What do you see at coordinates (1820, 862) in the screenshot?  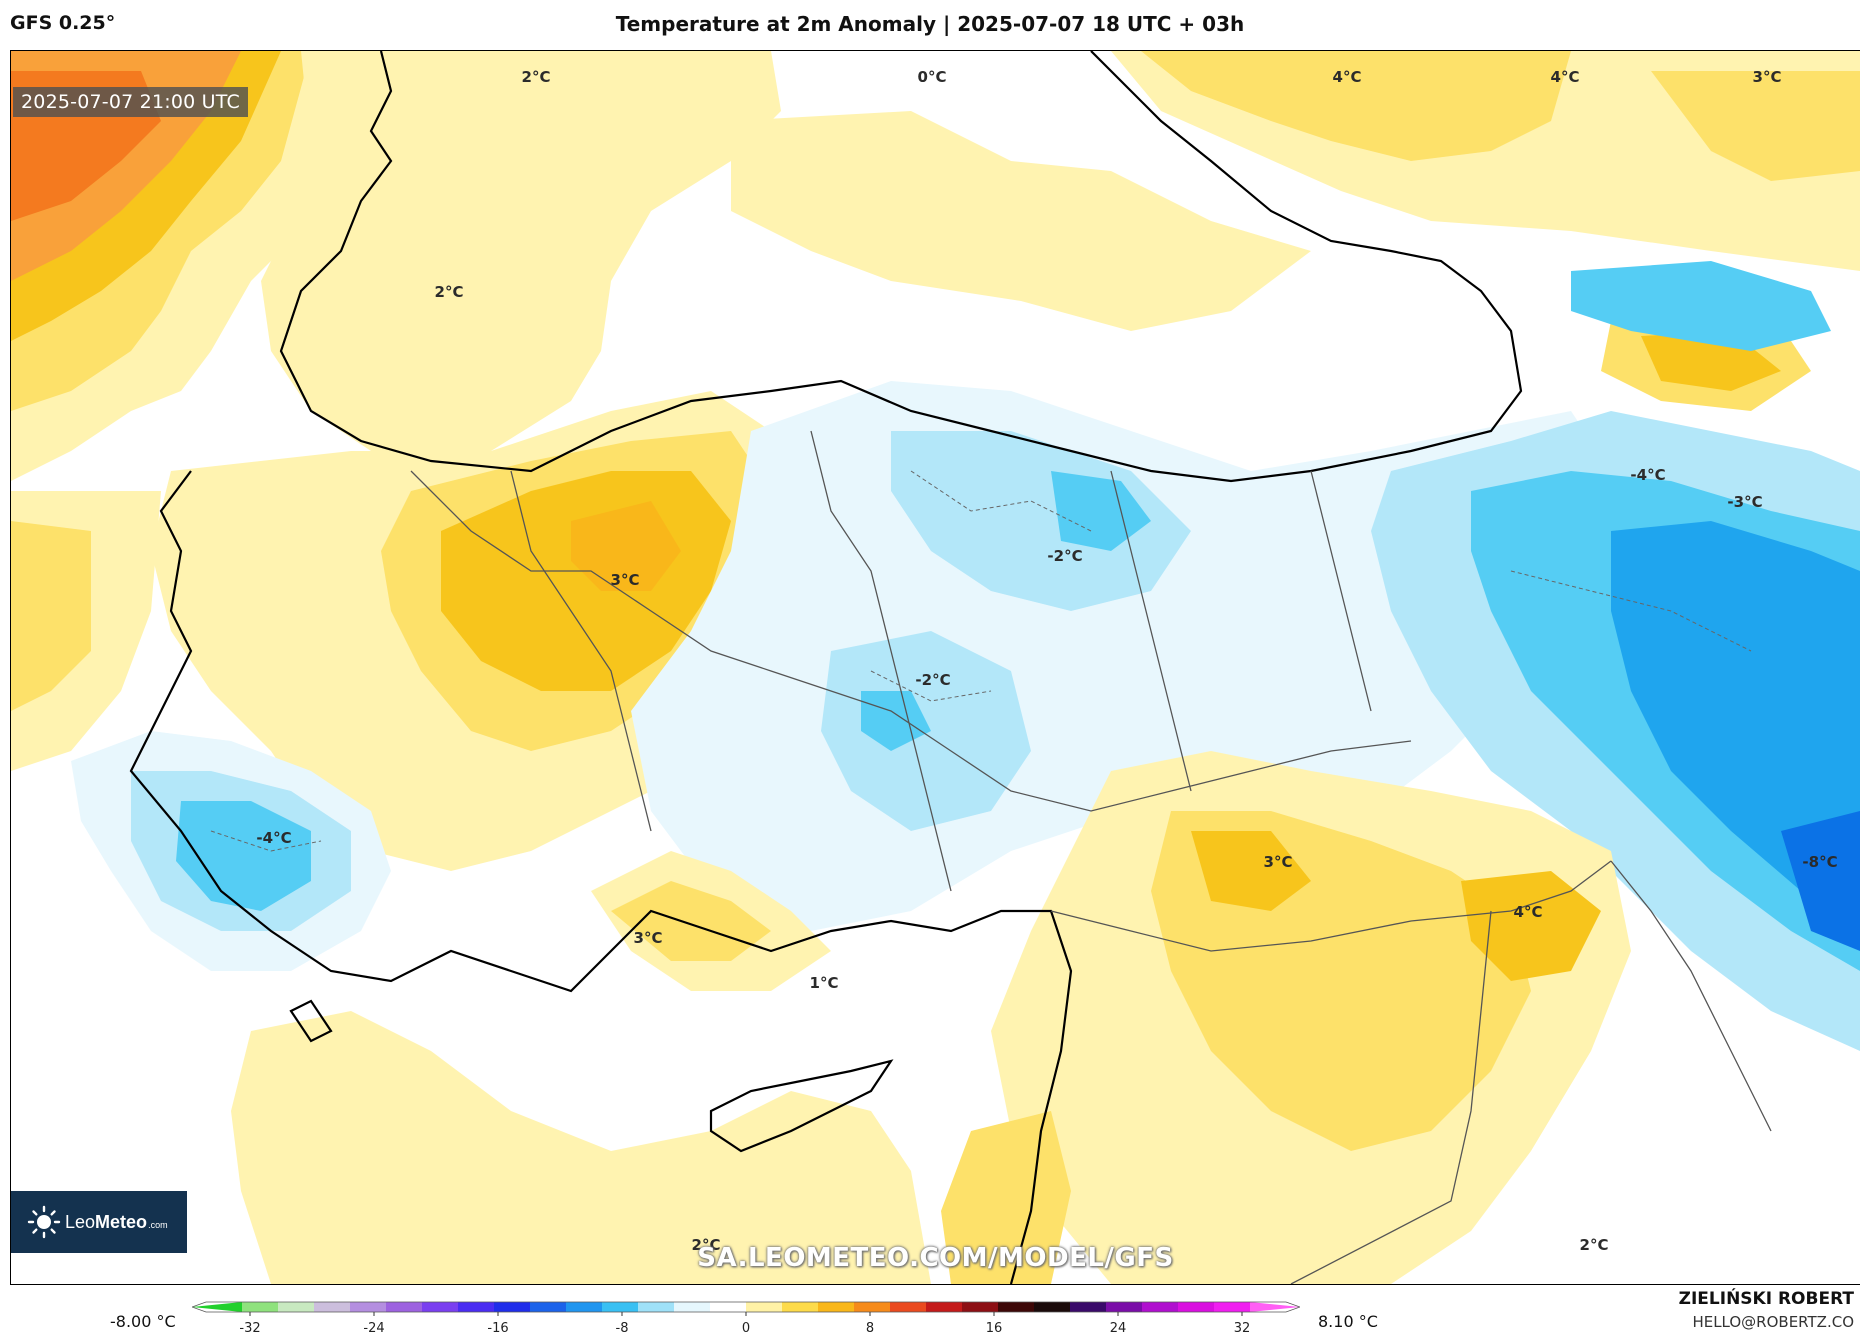 I see `map-label: -8°C` at bounding box center [1820, 862].